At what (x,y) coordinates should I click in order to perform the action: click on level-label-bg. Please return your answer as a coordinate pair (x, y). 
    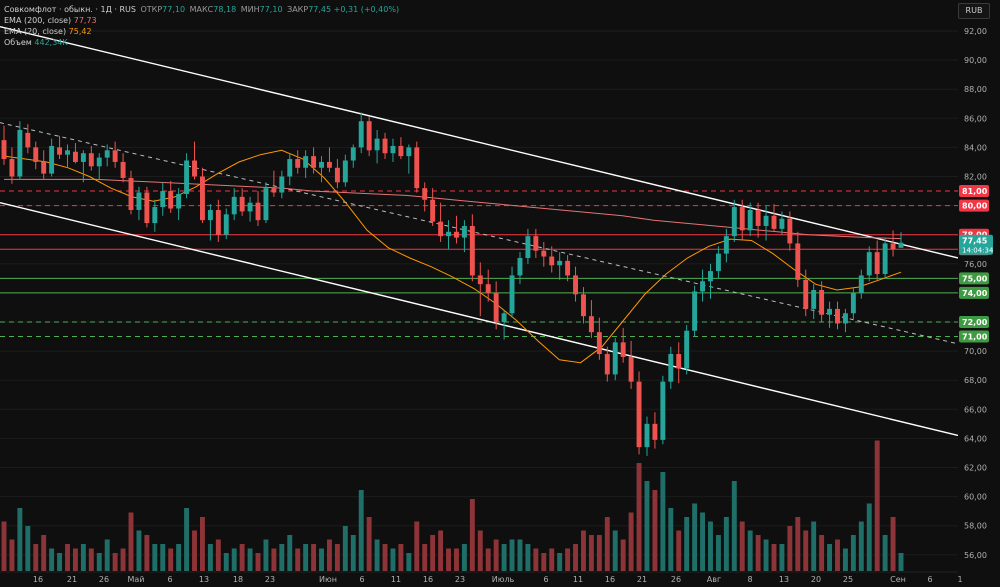
    Looking at the image, I should click on (974, 292).